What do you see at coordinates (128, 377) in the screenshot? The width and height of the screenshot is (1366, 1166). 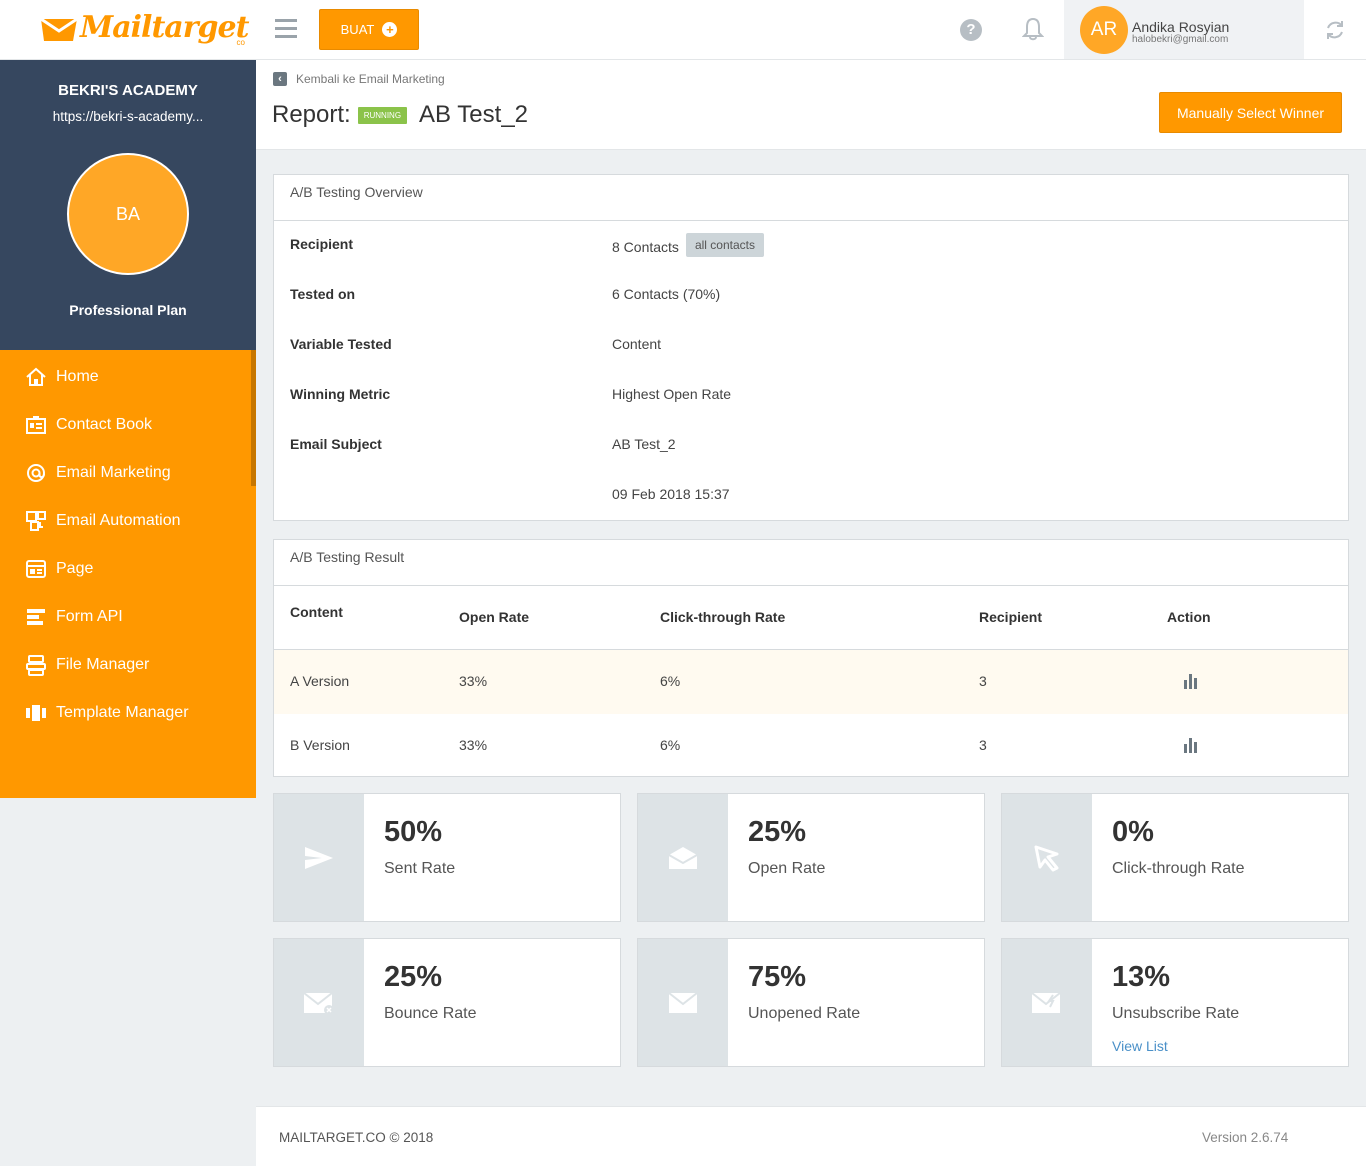 I see `sidebar-item-home: Home` at bounding box center [128, 377].